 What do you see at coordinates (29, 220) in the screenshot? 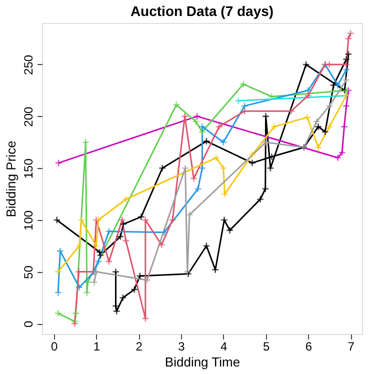
I see `y-tick-label: 100` at bounding box center [29, 220].